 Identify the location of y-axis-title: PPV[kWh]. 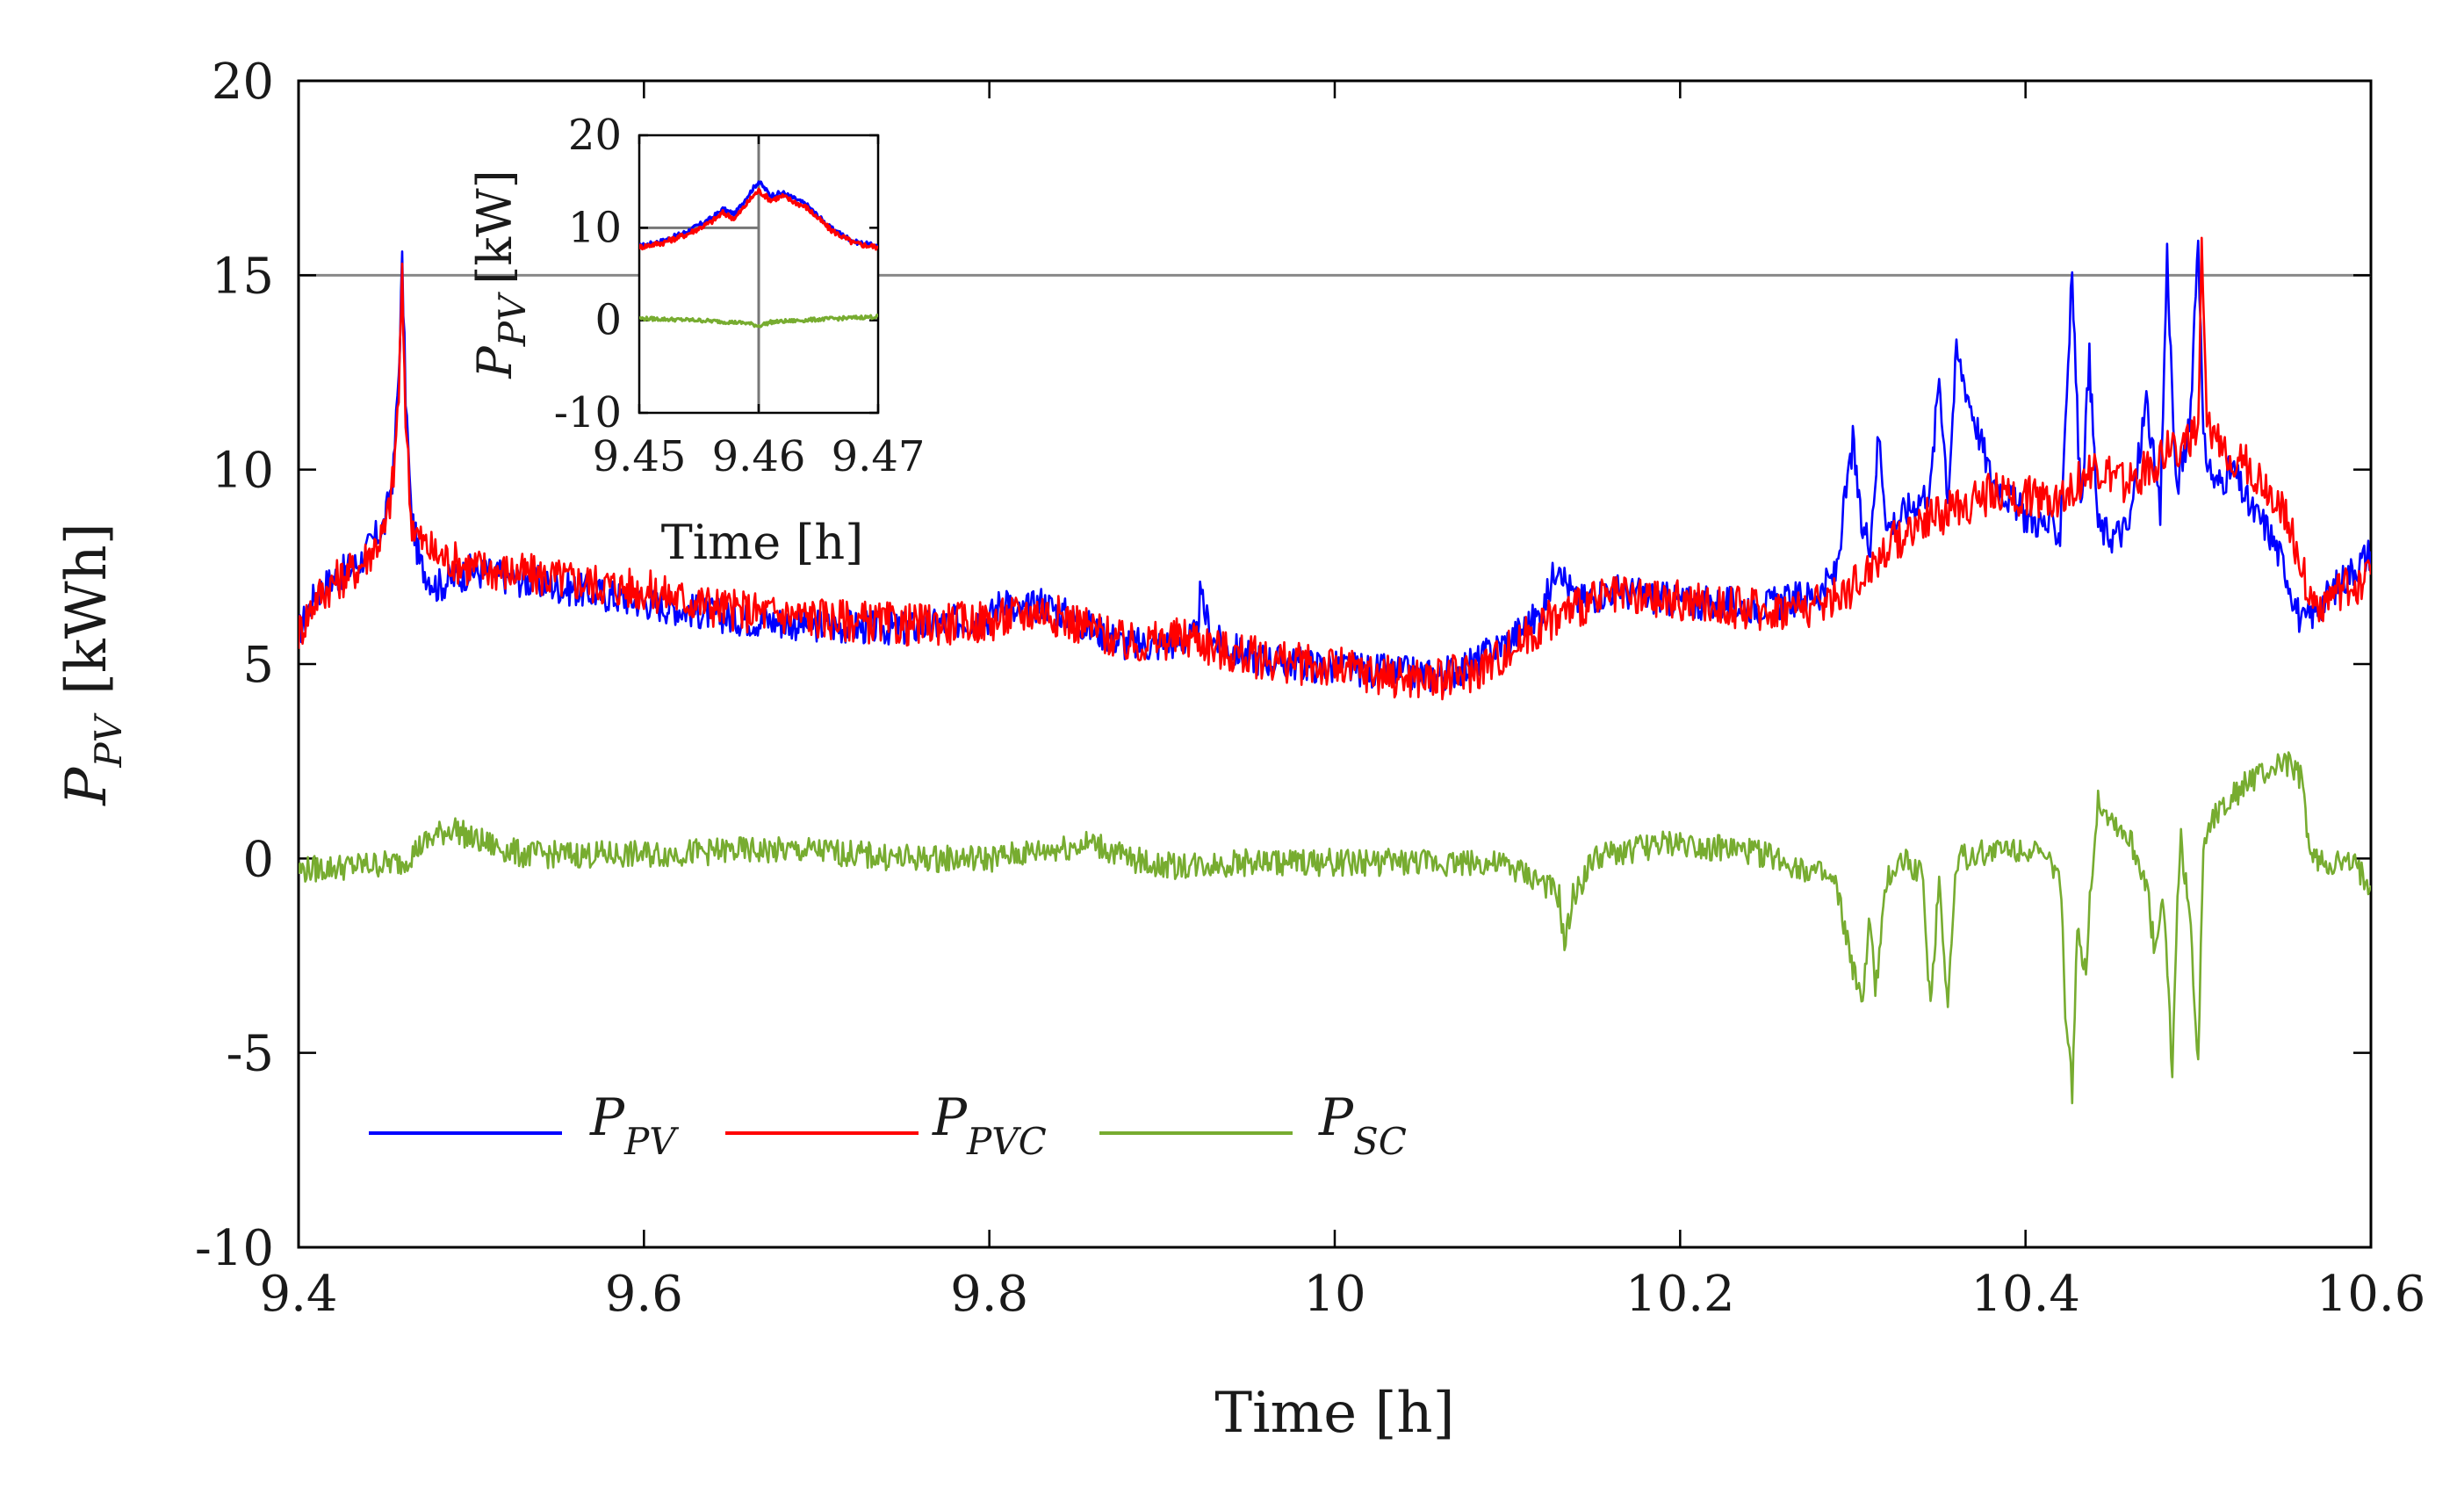
(92, 664).